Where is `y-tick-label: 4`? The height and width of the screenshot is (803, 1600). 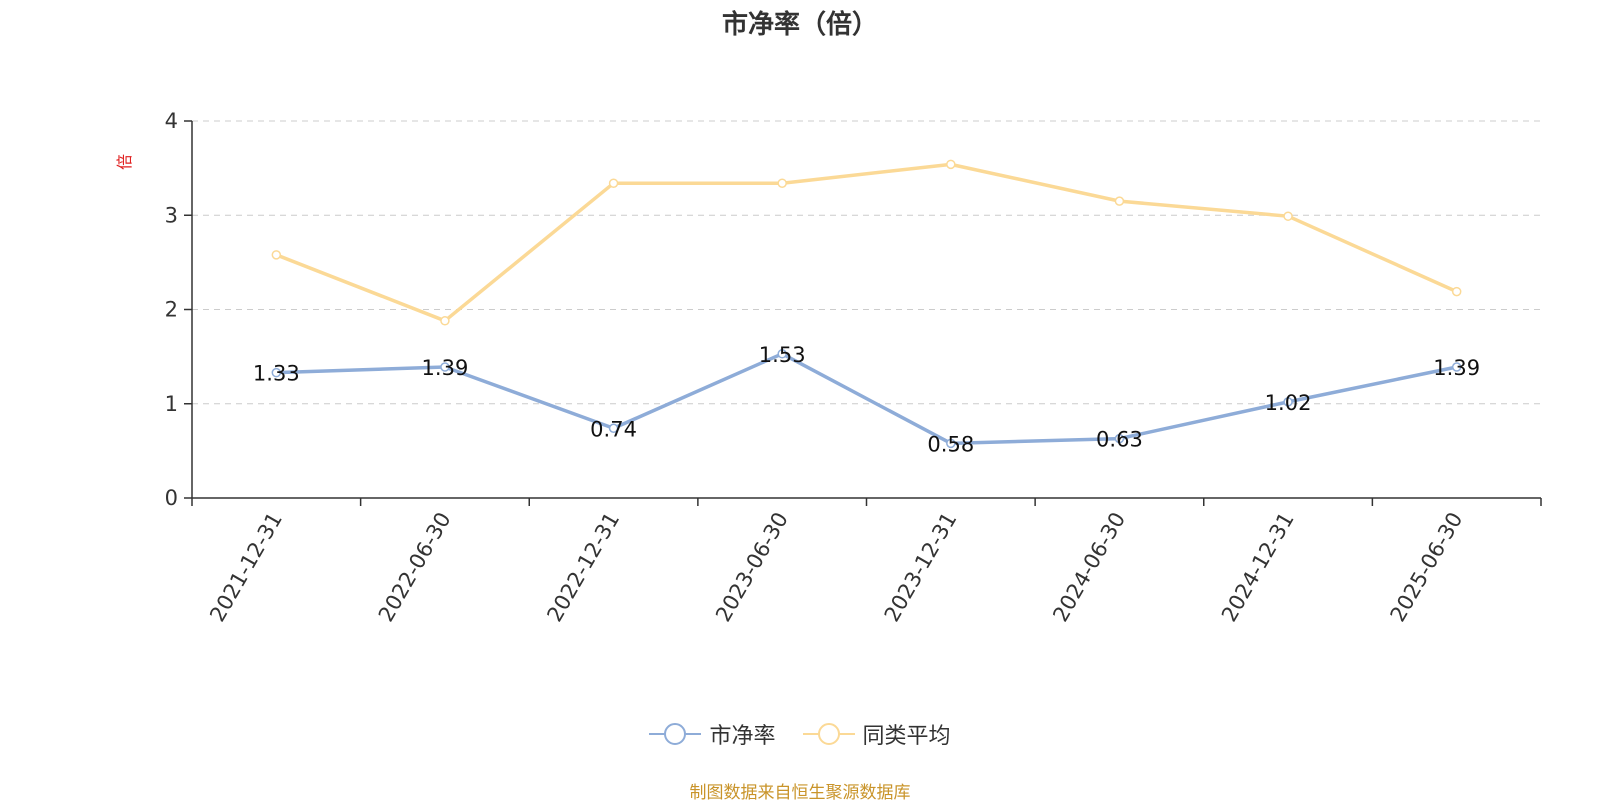
y-tick-label: 4 is located at coordinates (171, 121).